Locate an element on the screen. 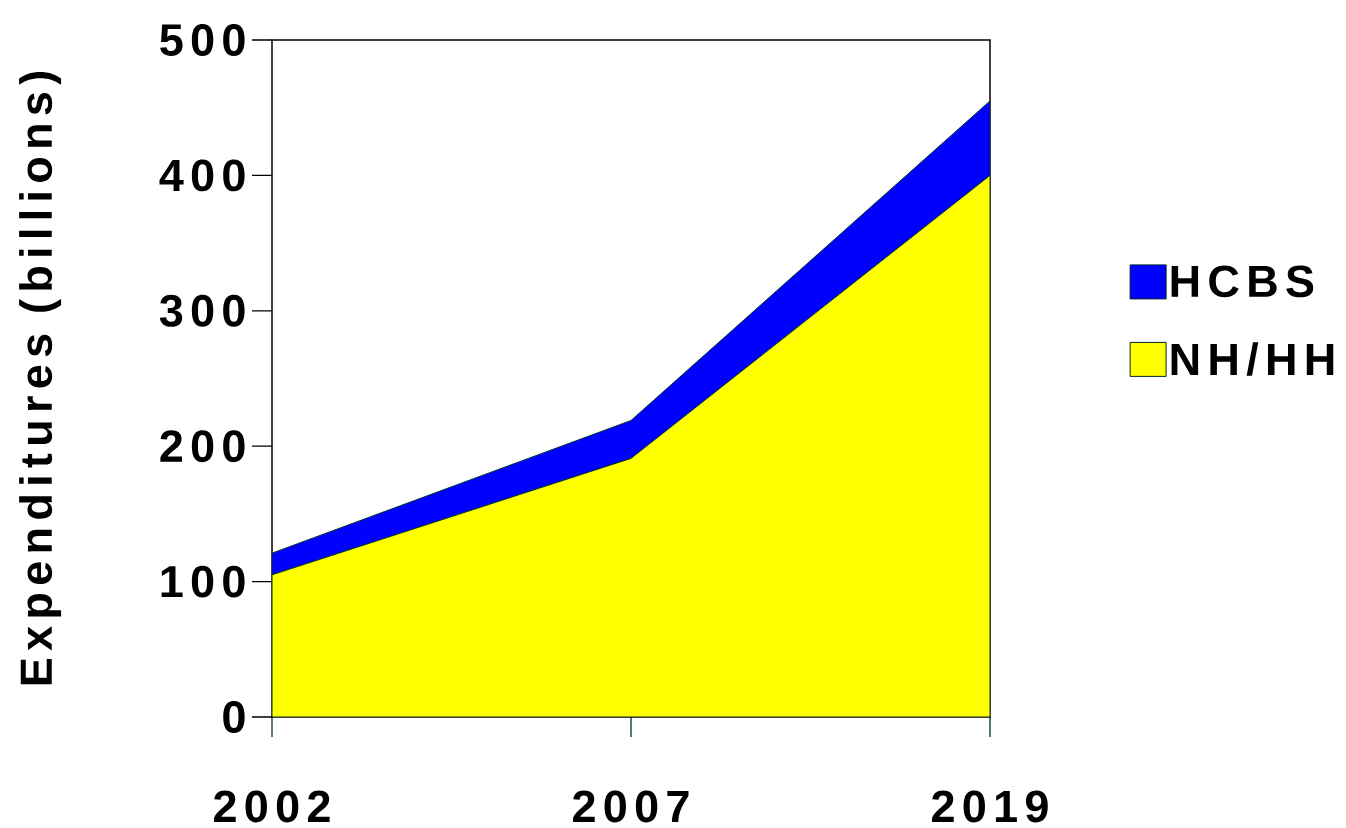 The image size is (1346, 828). y-axis-title: Expenditures (billions) is located at coordinates (40, 378).